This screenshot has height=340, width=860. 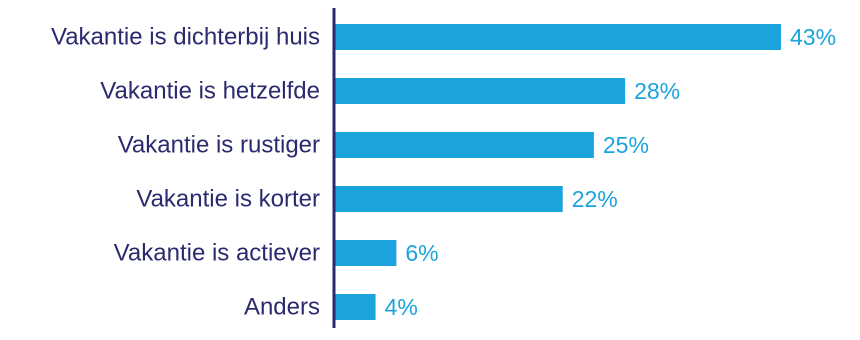 What do you see at coordinates (282, 307) in the screenshot?
I see `category-label: Anders` at bounding box center [282, 307].